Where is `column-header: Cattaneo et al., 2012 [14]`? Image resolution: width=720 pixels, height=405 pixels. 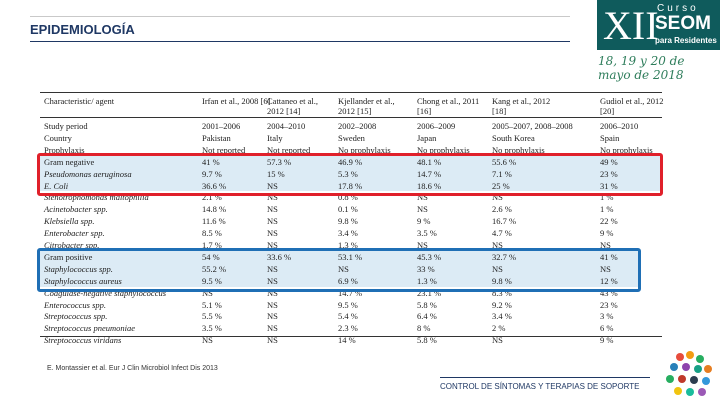
column-header: Cattaneo et al., 2012 [14] is located at coordinates (292, 106).